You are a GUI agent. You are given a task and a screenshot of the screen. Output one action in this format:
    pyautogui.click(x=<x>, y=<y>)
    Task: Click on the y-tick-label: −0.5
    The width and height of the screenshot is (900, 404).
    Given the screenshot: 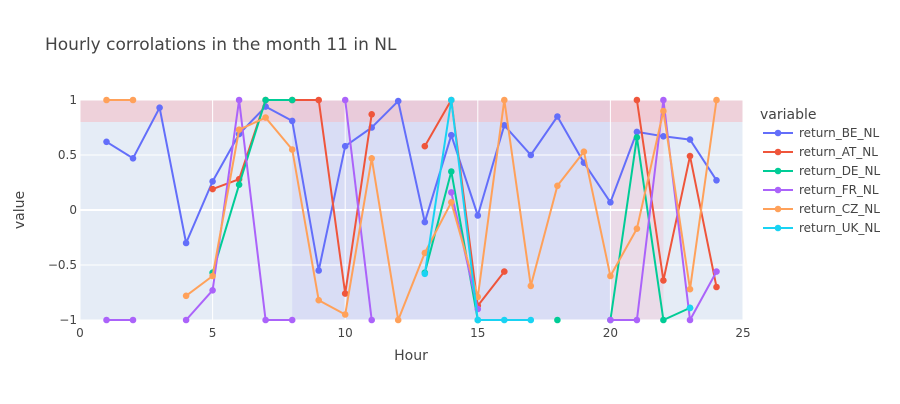 What is the action you would take?
    pyautogui.click(x=62, y=265)
    